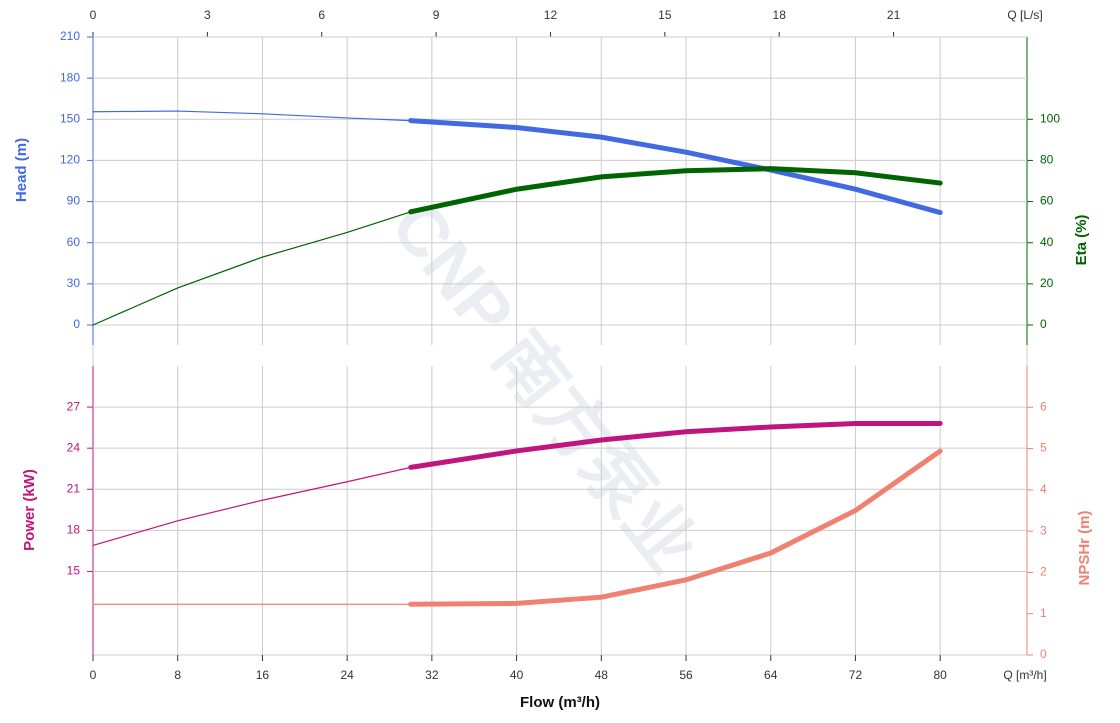  I want to click on y-tick-label: 27, so click(74, 406).